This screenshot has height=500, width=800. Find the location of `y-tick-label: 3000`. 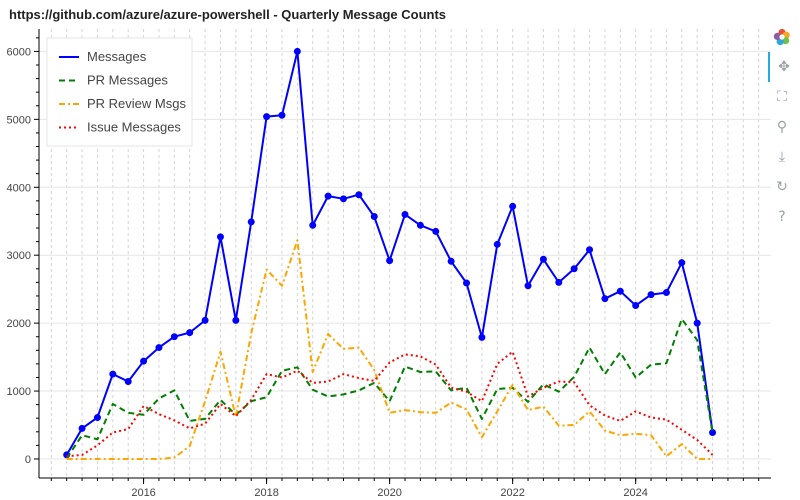

y-tick-label: 3000 is located at coordinates (19, 256).